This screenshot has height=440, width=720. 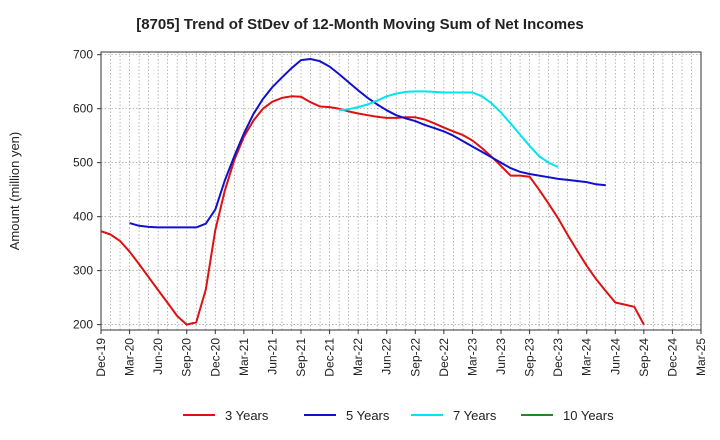 I want to click on x-tick-label: Dec-20, so click(x=215, y=357).